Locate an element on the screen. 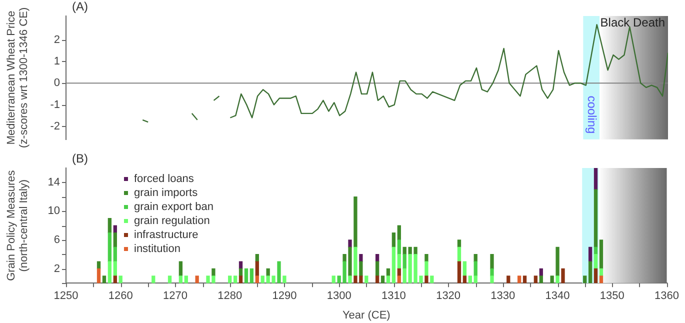 This screenshot has height=323, width=685. y-tick-label: 6 is located at coordinates (57, 240).